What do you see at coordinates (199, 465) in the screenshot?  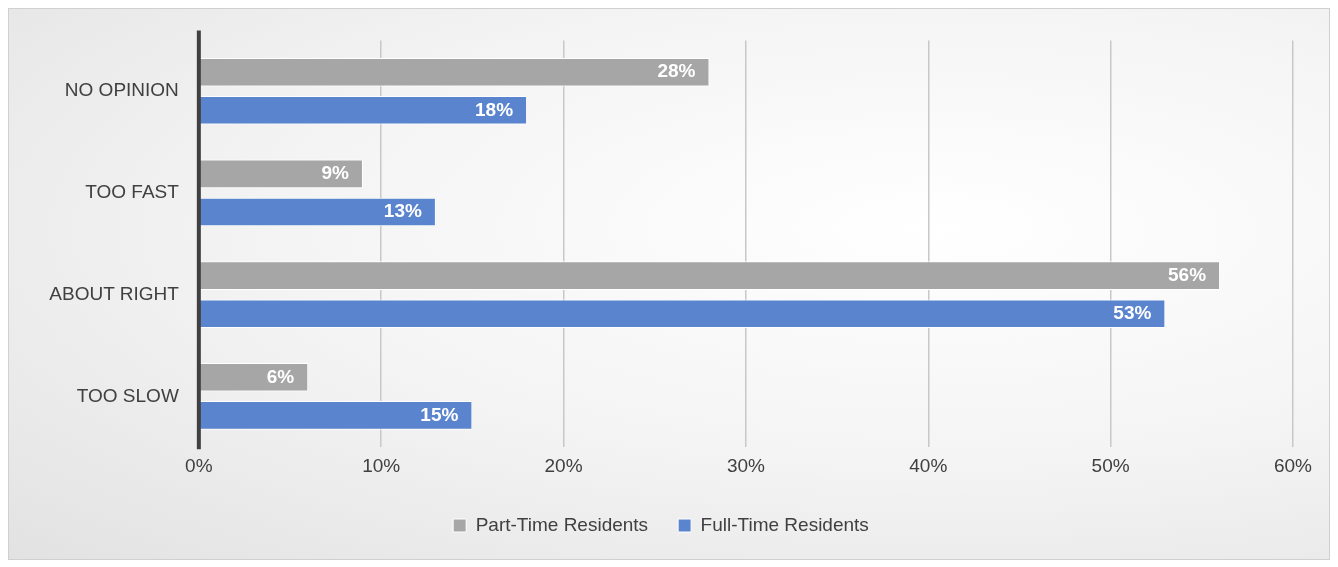 I see `x-tick-label: 0%` at bounding box center [199, 465].